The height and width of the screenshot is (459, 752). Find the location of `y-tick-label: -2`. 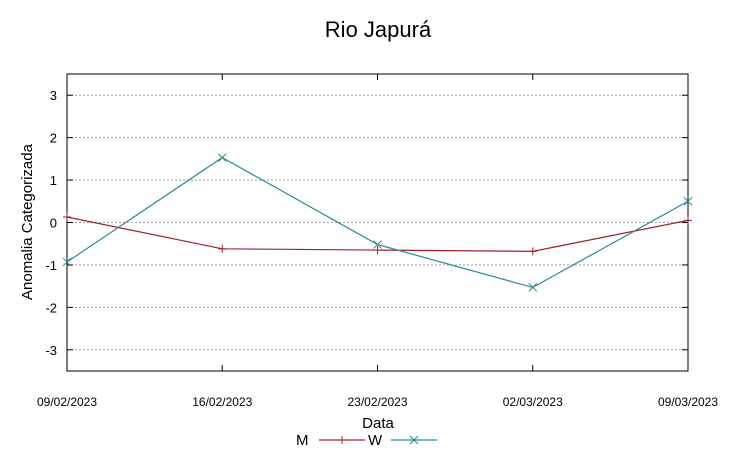

y-tick-label: -2 is located at coordinates (51, 307).